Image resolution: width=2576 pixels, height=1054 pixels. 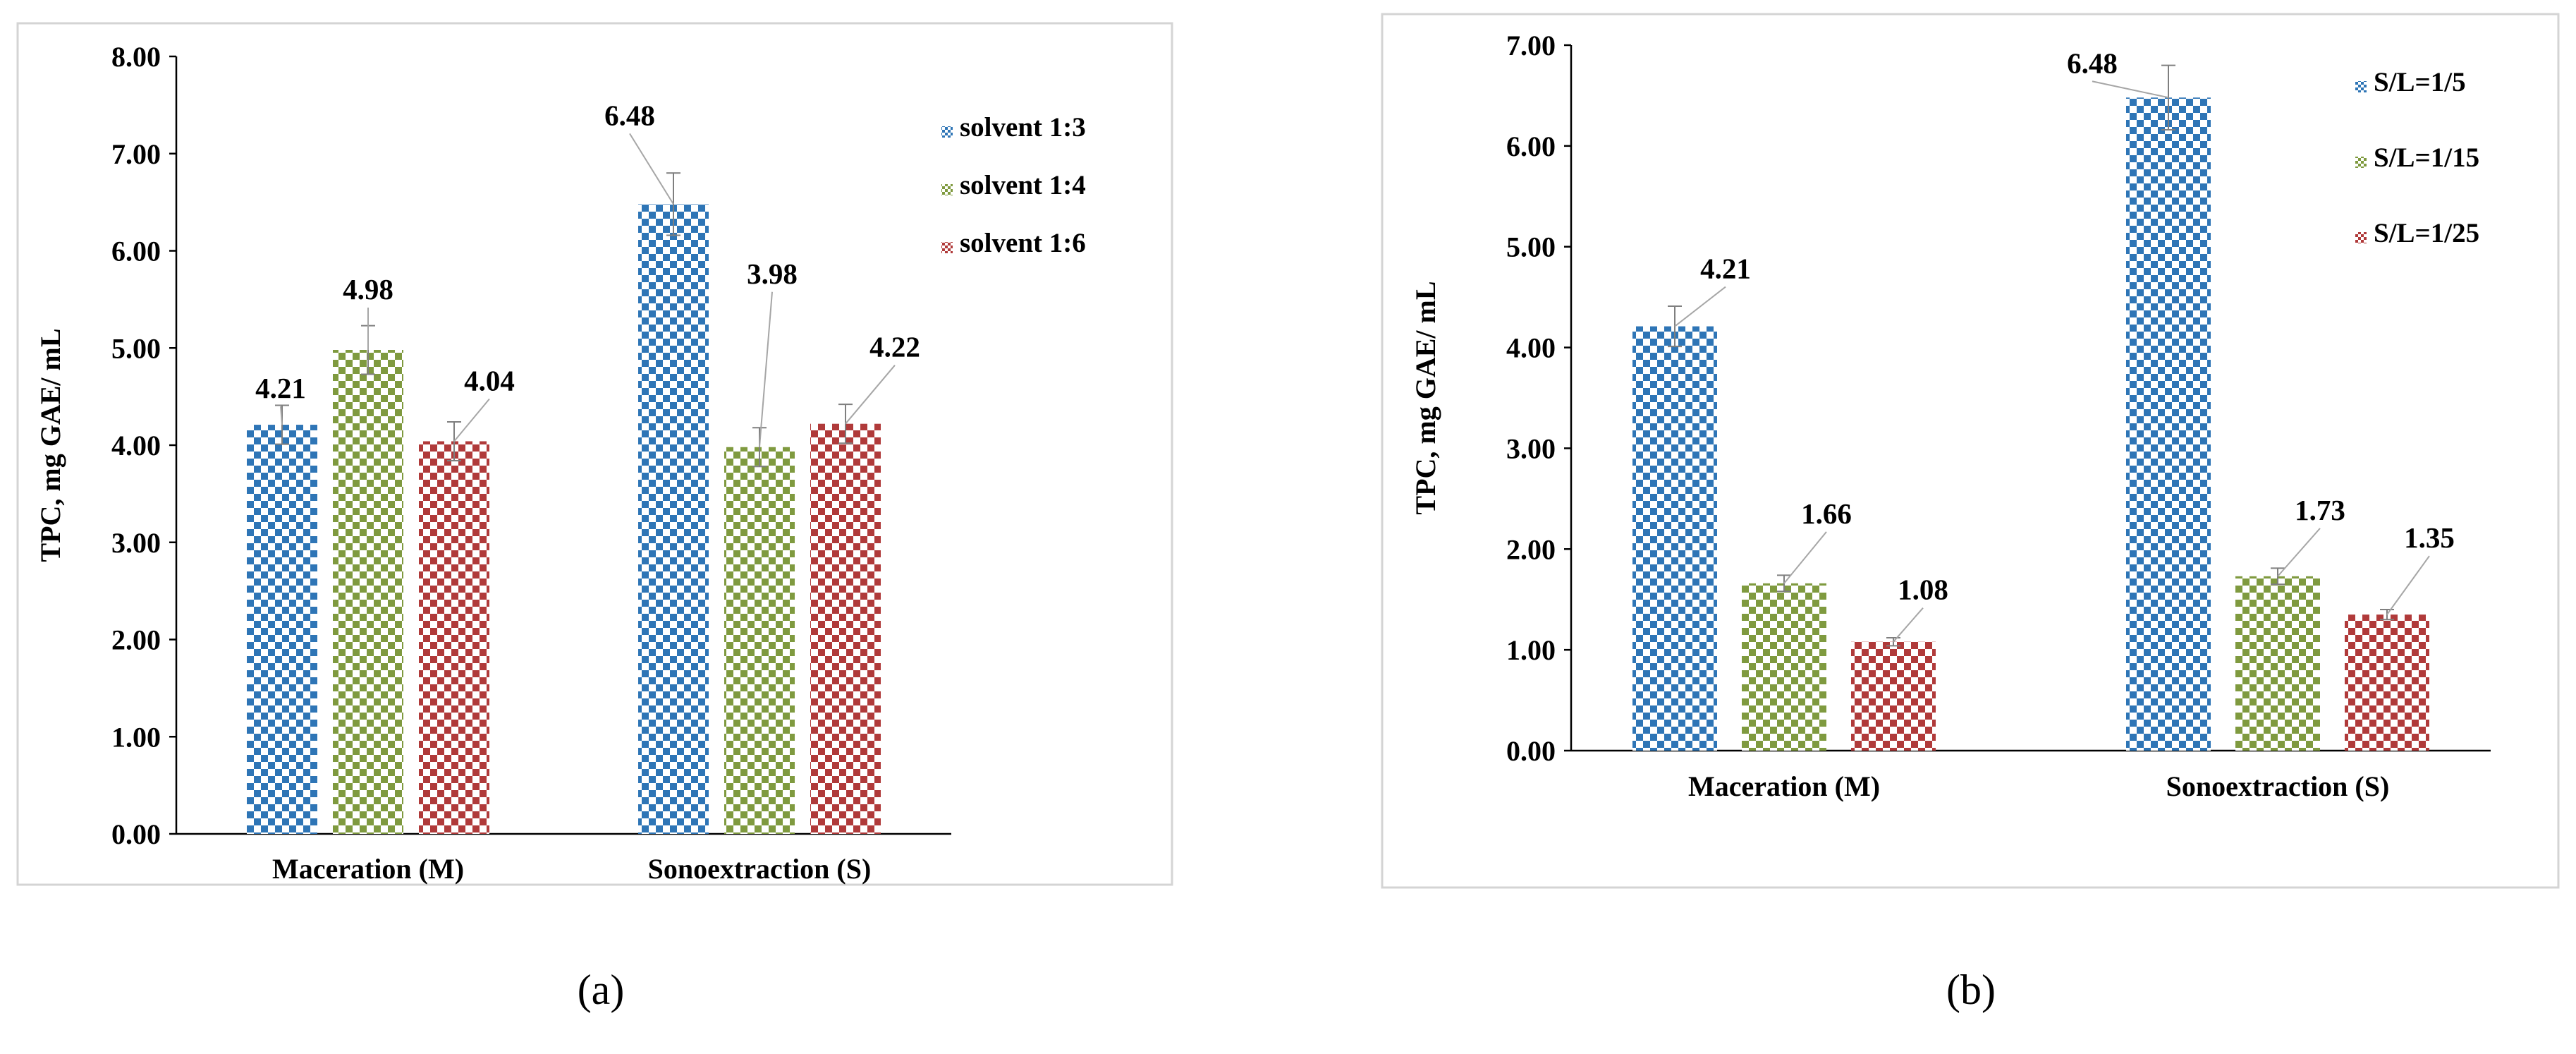 What do you see at coordinates (601, 990) in the screenshot?
I see `panel-caption: (a)` at bounding box center [601, 990].